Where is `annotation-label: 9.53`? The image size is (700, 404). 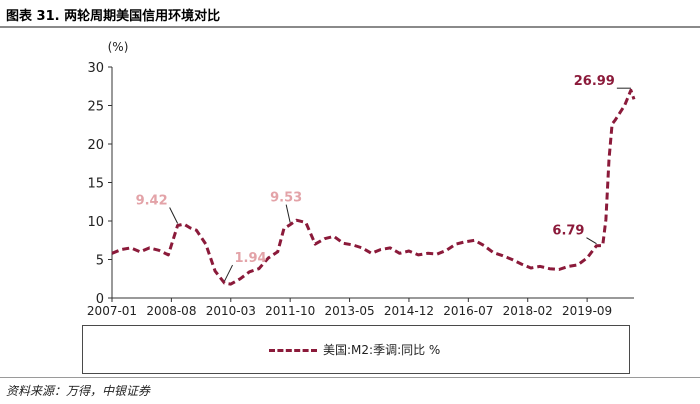
annotation-label: 9.53 is located at coordinates (286, 198).